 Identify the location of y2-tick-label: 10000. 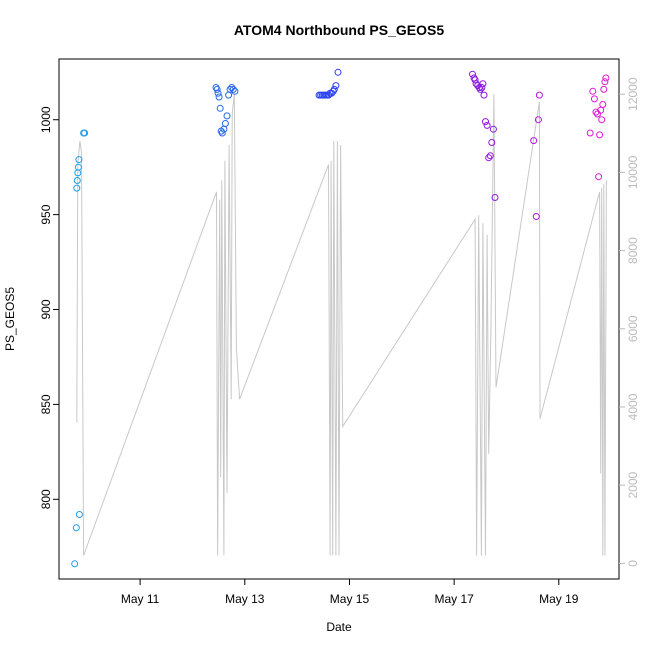
(633, 172).